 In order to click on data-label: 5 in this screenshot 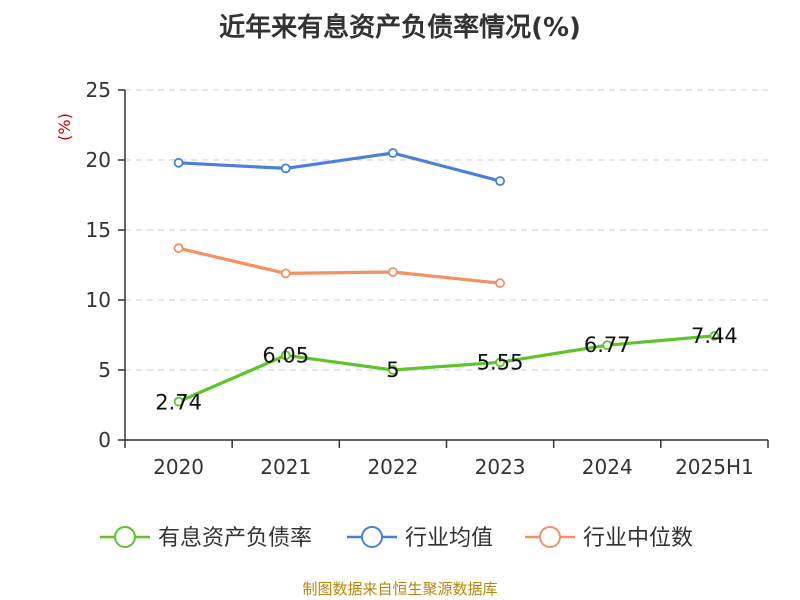, I will do `click(392, 370)`.